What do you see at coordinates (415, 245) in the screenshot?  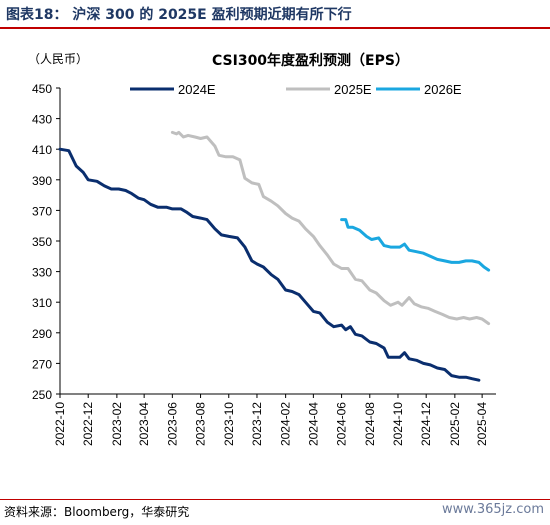 I see `series-line-2026E` at bounding box center [415, 245].